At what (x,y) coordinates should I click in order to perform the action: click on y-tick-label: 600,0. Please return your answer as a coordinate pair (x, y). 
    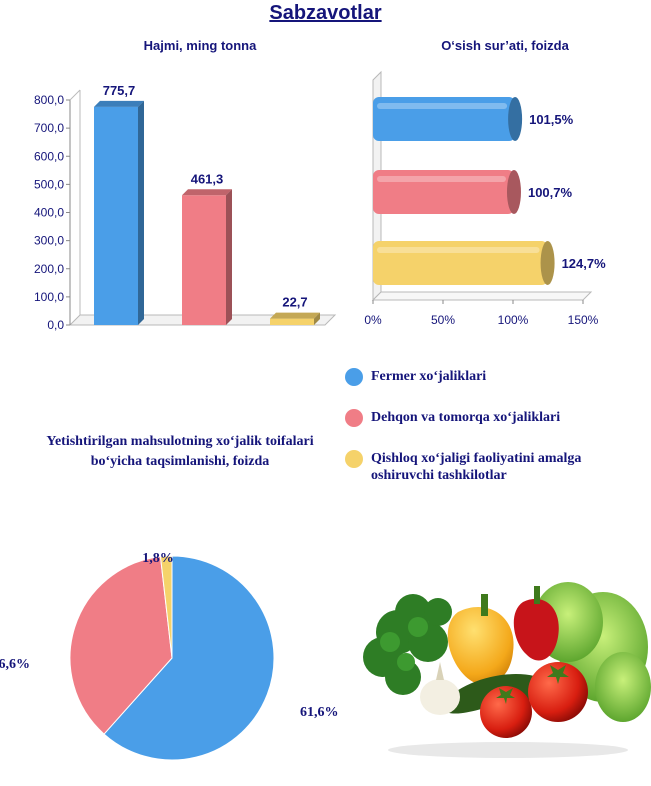
    Looking at the image, I should click on (49, 156).